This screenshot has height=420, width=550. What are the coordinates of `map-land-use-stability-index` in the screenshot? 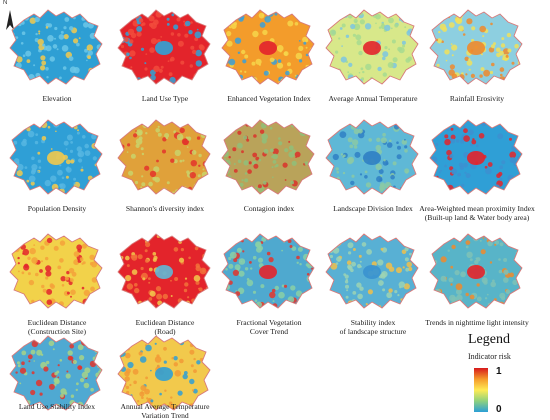 It's located at (57, 372).